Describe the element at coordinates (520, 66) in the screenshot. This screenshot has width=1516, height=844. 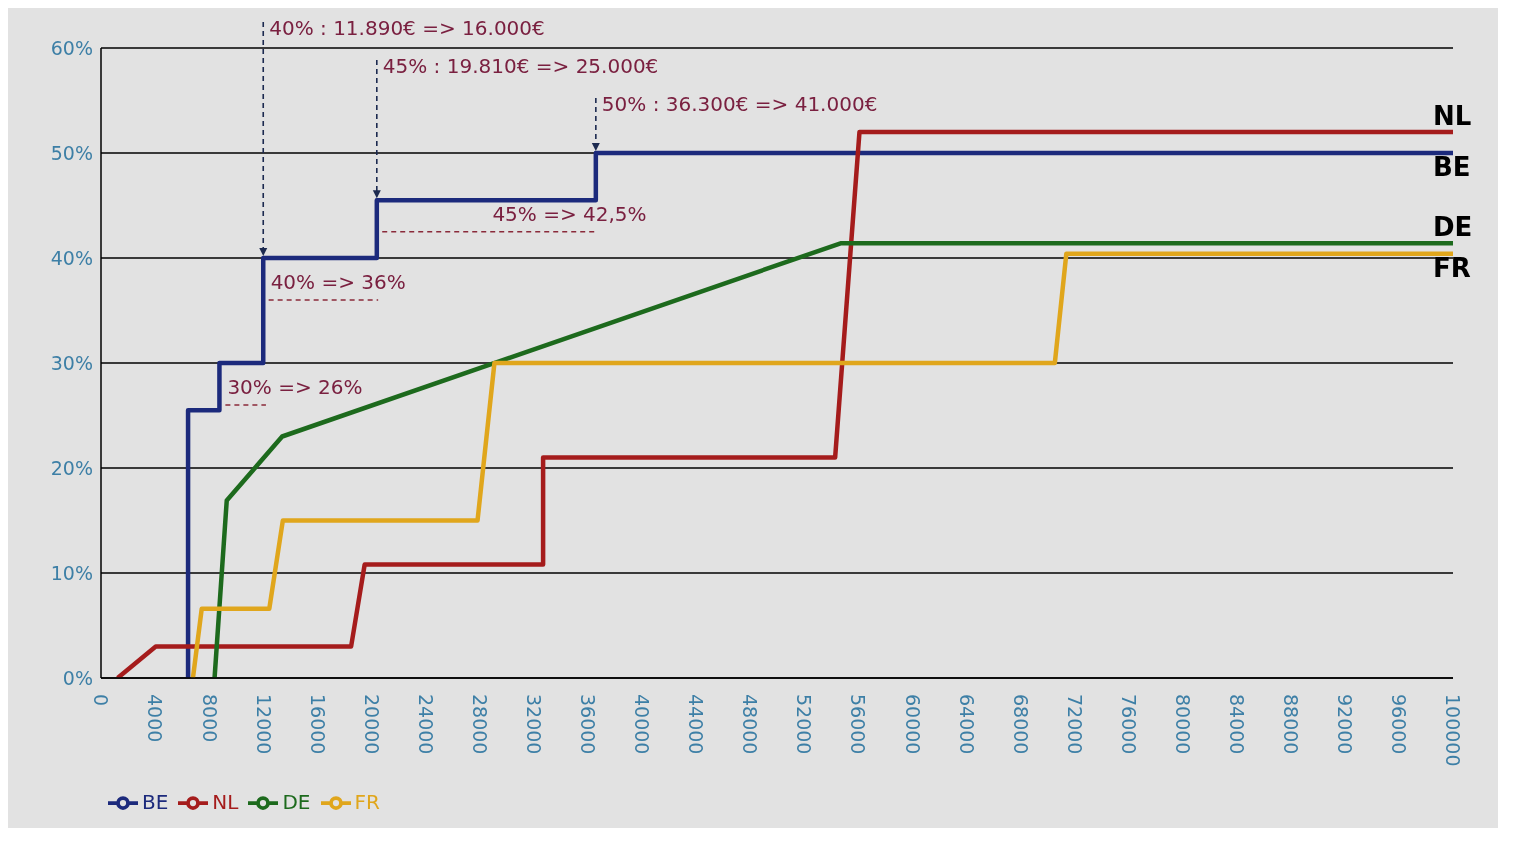
I see `annotation: 45% : 19.810€ => 25.000€` at that location.